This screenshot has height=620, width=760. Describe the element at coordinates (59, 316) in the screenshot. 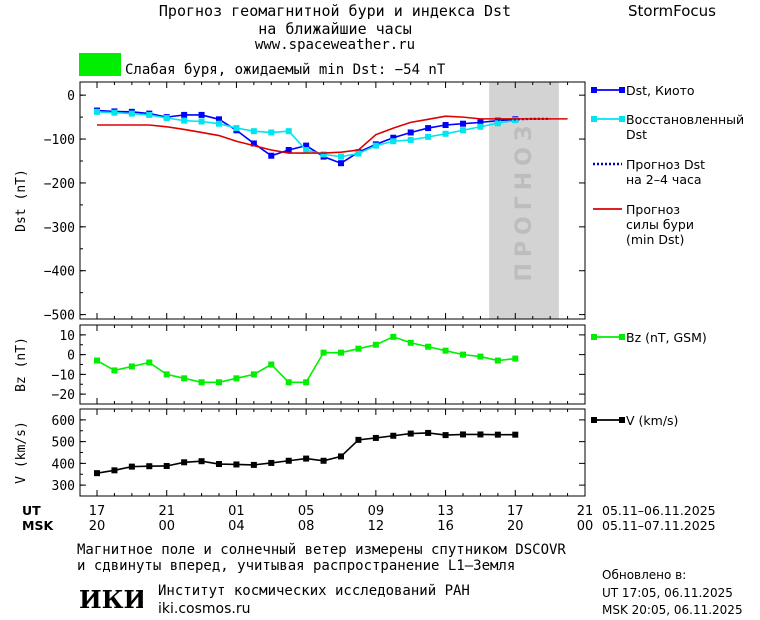

I see `y-tick-label-dst: −500` at that location.